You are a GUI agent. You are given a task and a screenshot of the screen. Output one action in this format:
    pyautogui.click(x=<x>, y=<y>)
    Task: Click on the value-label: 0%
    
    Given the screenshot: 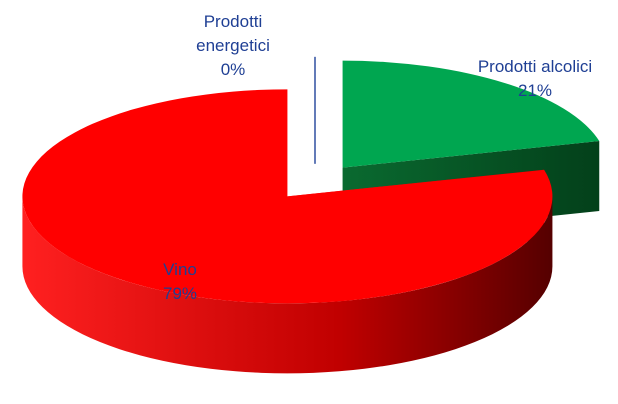 What is the action you would take?
    pyautogui.click(x=233, y=69)
    